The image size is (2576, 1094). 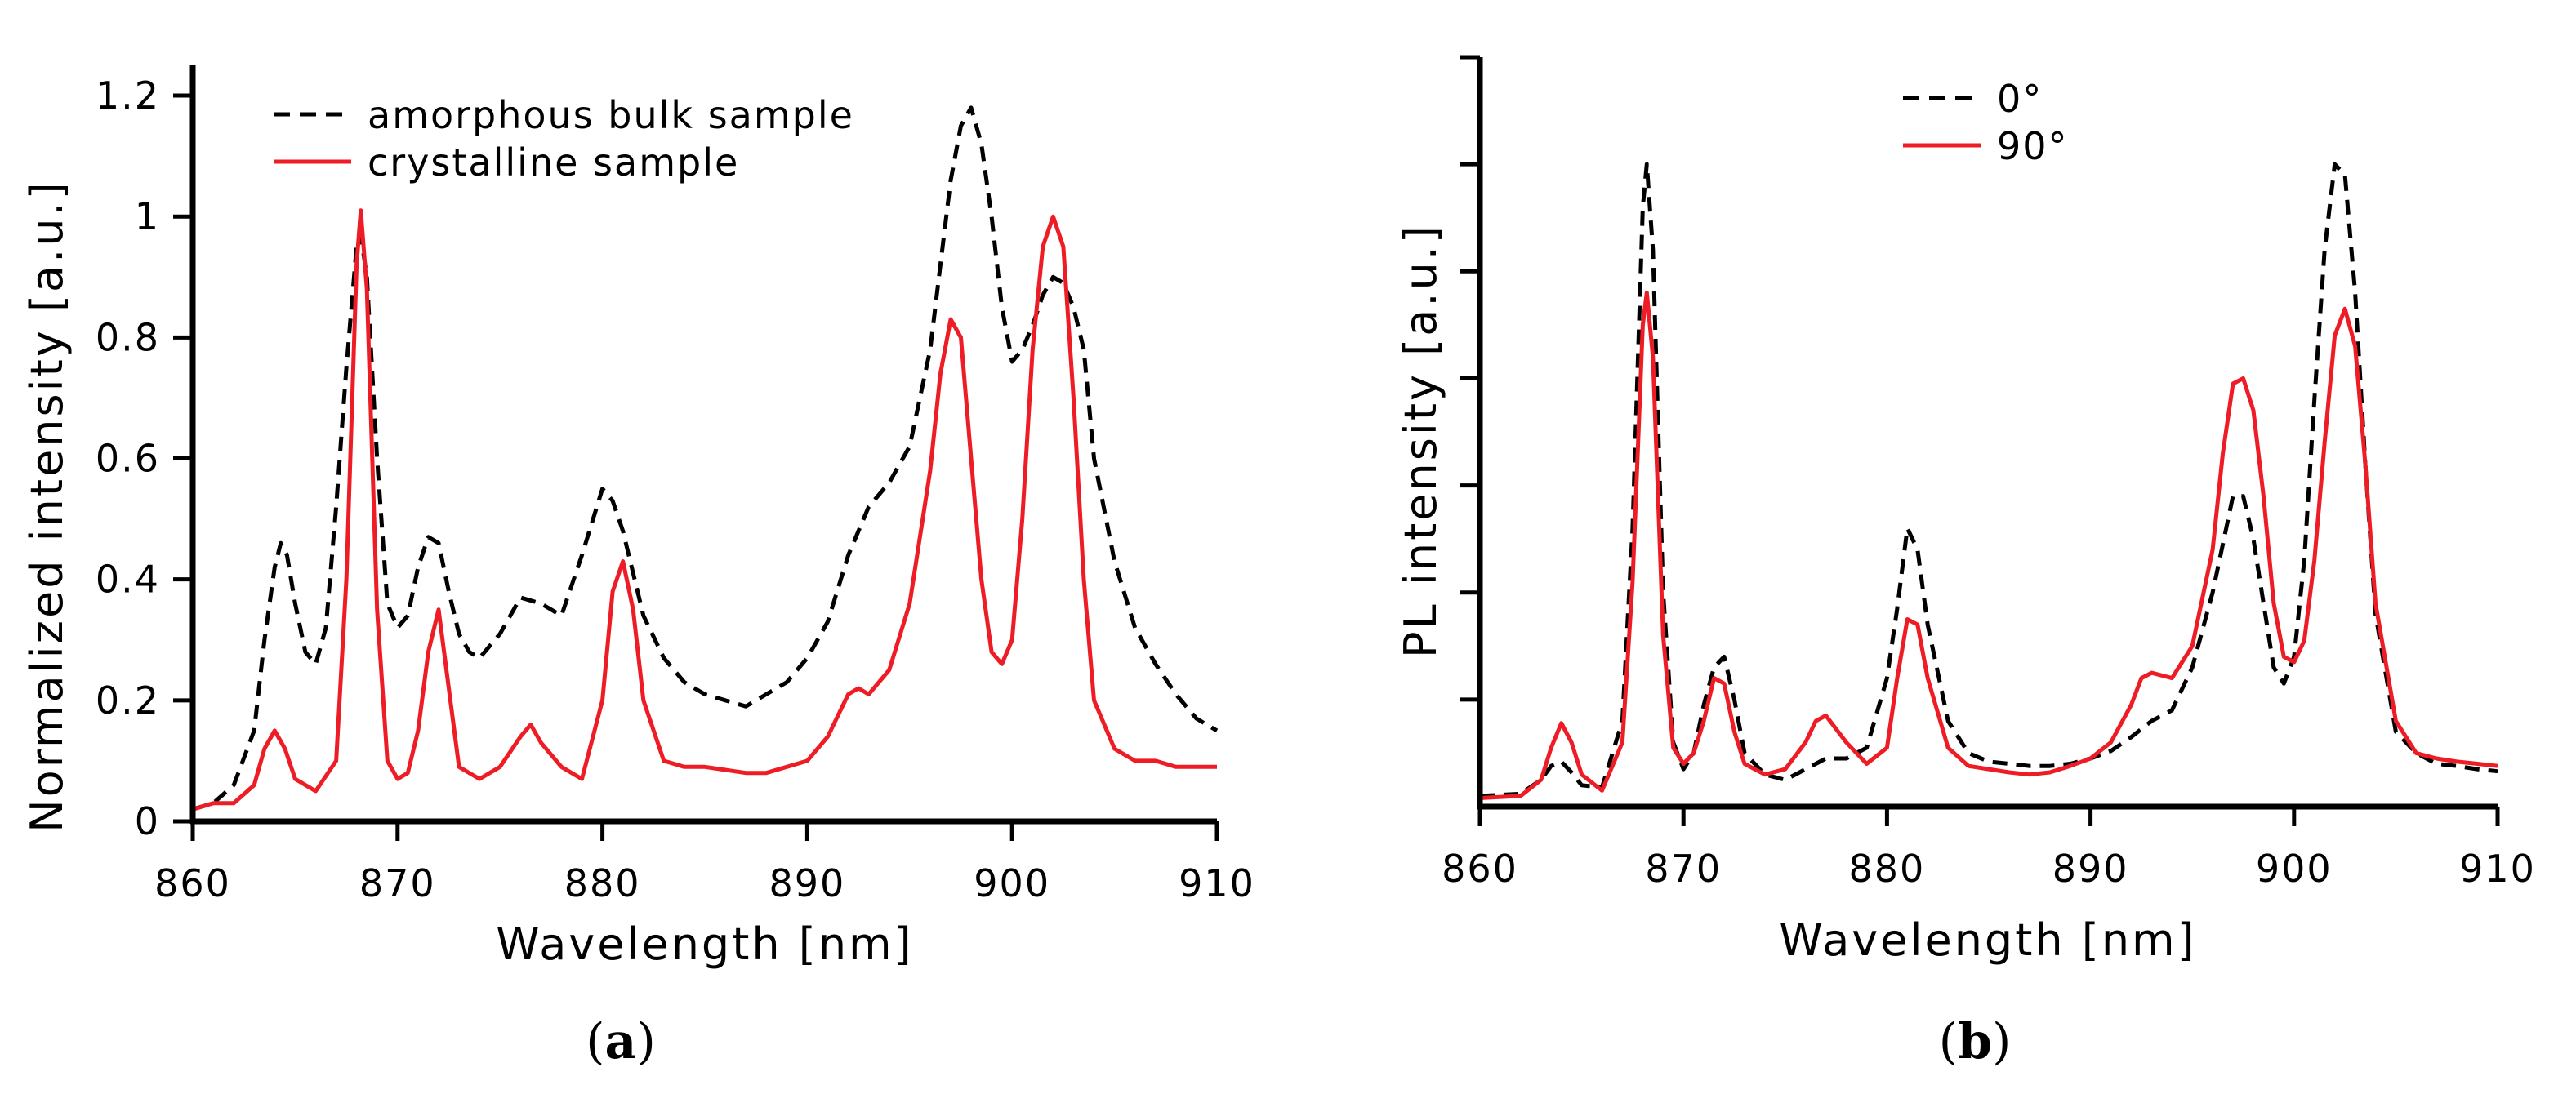 What do you see at coordinates (553, 162) in the screenshot?
I see `legend-label-crystalline: crystalline sample` at bounding box center [553, 162].